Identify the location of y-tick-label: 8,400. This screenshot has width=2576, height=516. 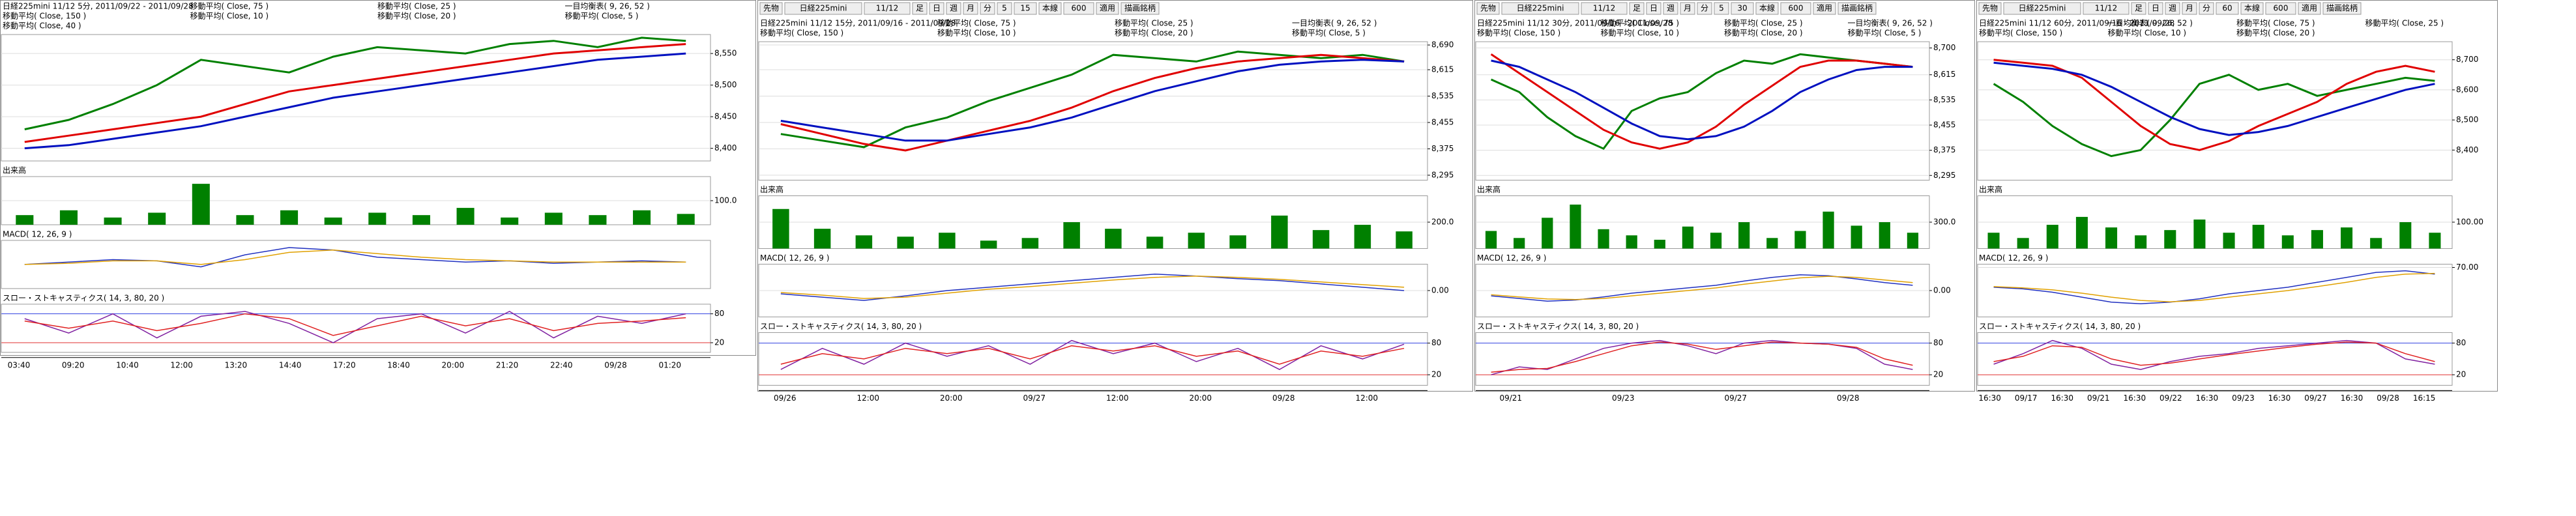
(2467, 149).